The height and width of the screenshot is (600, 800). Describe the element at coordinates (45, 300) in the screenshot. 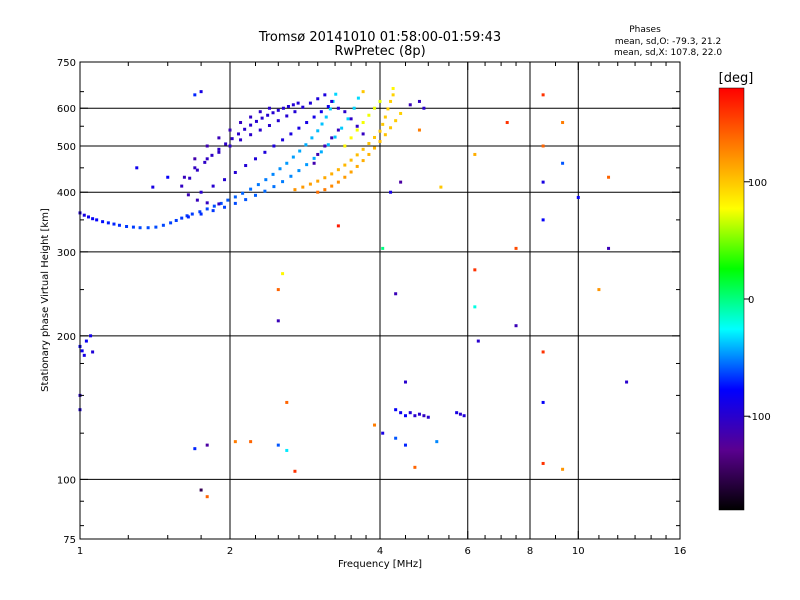

I see `y-axis-label: Stationary phase Virtual Height [km]` at that location.